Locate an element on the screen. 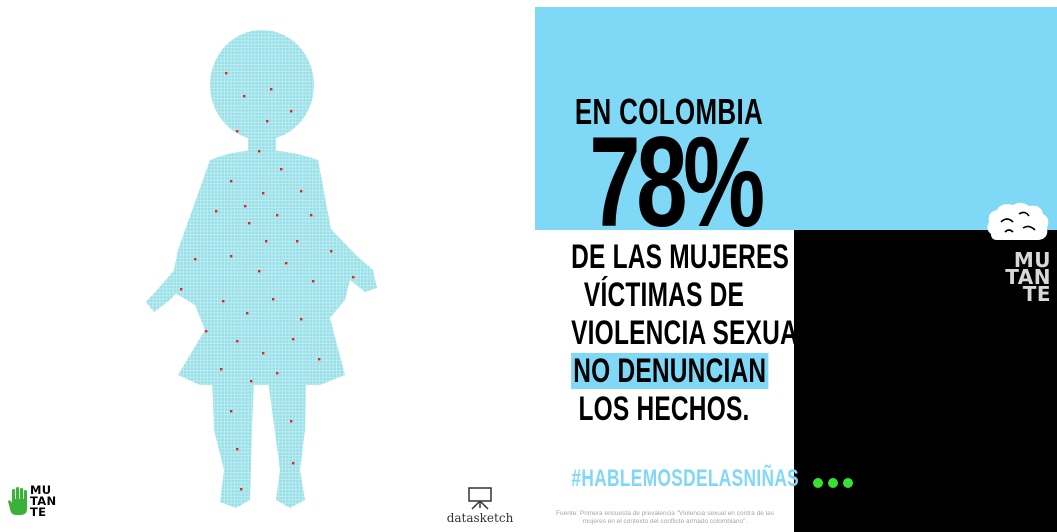 Image resolution: width=1057 pixels, height=532 pixels. intro-heading: EN COLOMBIA is located at coordinates (669, 111).